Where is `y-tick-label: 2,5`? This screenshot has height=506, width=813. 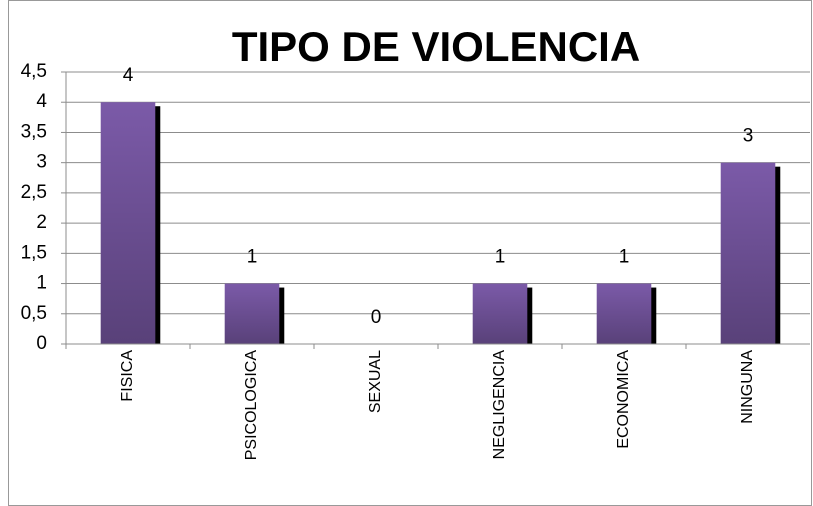
y-tick-label: 2,5 is located at coordinates (34, 192).